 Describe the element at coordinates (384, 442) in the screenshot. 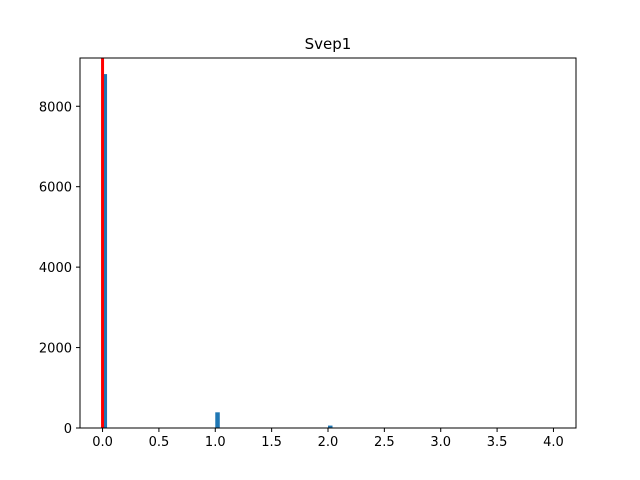

I see `x-tick-label: 2.5` at that location.